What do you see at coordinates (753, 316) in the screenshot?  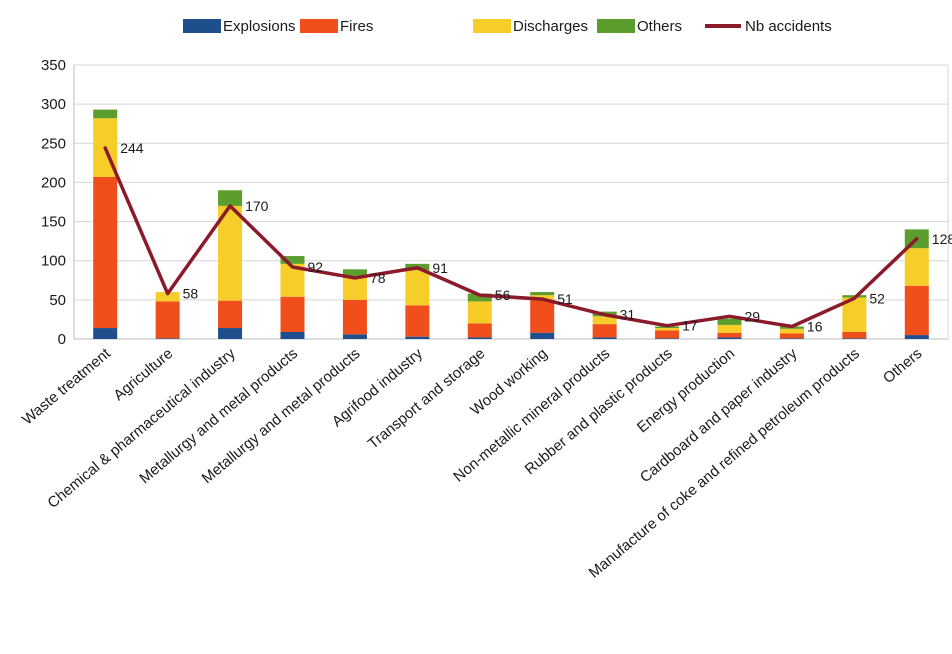 I see `data-label: 29` at bounding box center [753, 316].